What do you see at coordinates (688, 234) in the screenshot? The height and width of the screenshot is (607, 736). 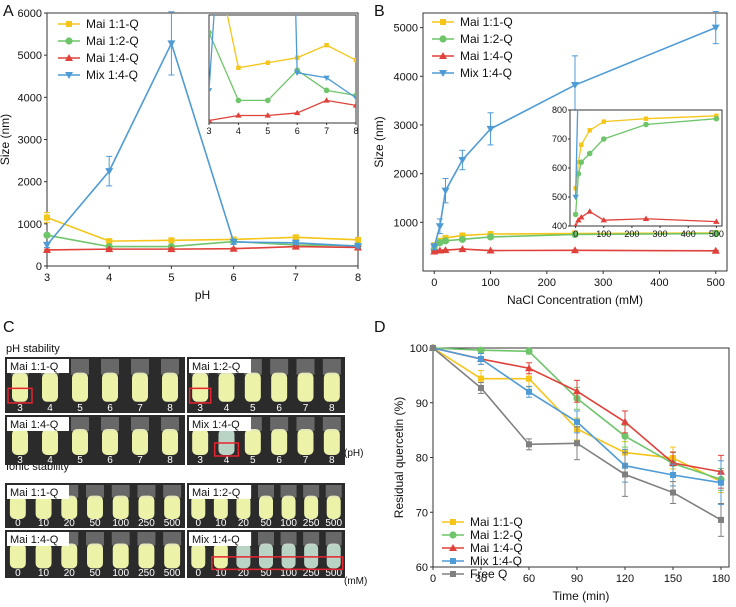 I see `inset-x-tick-label: 400` at bounding box center [688, 234].